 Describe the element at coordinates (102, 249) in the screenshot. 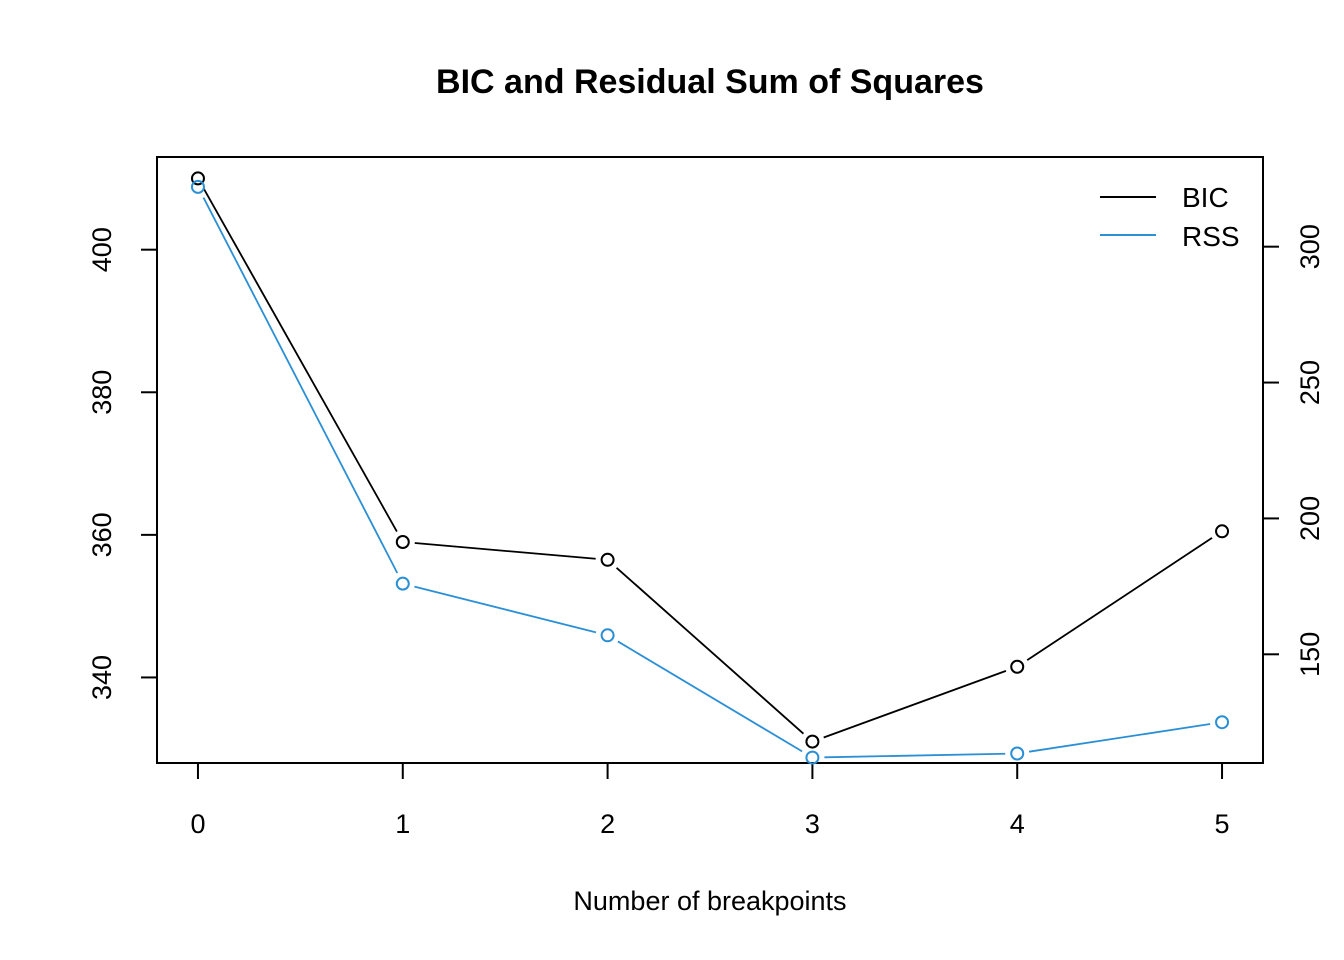

I see `y-tick-label-400: 400` at that location.